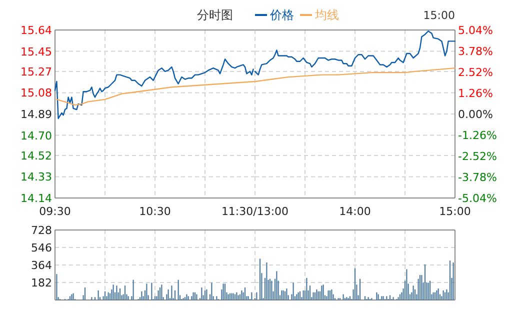  Describe the element at coordinates (477, 177) in the screenshot. I see `text: -3.78%` at that location.